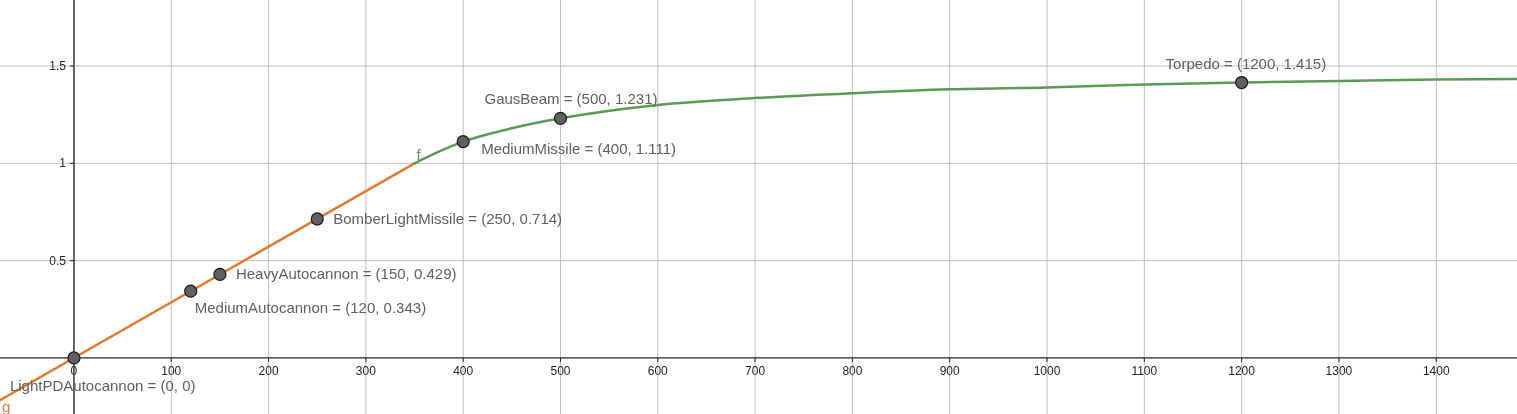  What do you see at coordinates (63, 163) in the screenshot?
I see `y-tick-label: 1` at bounding box center [63, 163].